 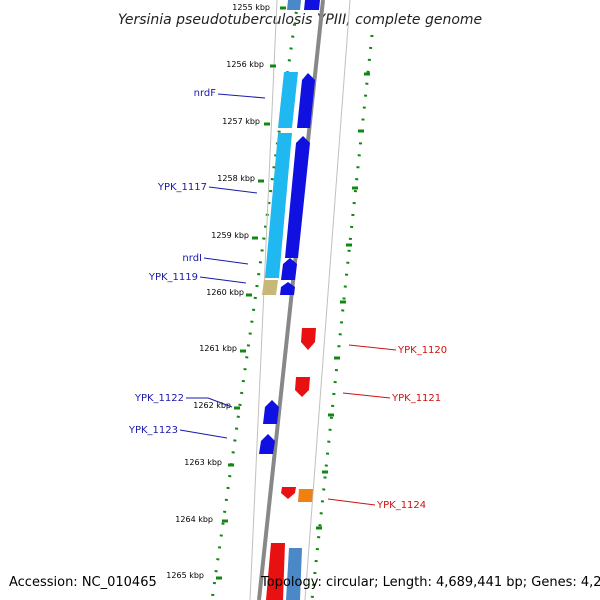 What do you see at coordinates (306, 100) in the screenshot?
I see `gene-feature-nrdF` at bounding box center [306, 100].